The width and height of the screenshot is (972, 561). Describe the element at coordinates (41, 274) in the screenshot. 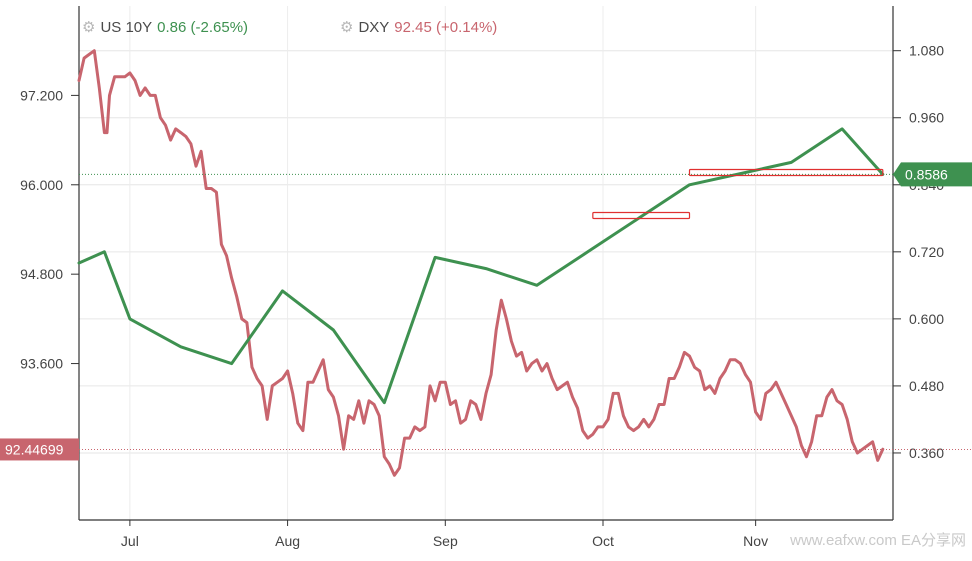

I see `left-axis-tick-label: 94.800` at that location.